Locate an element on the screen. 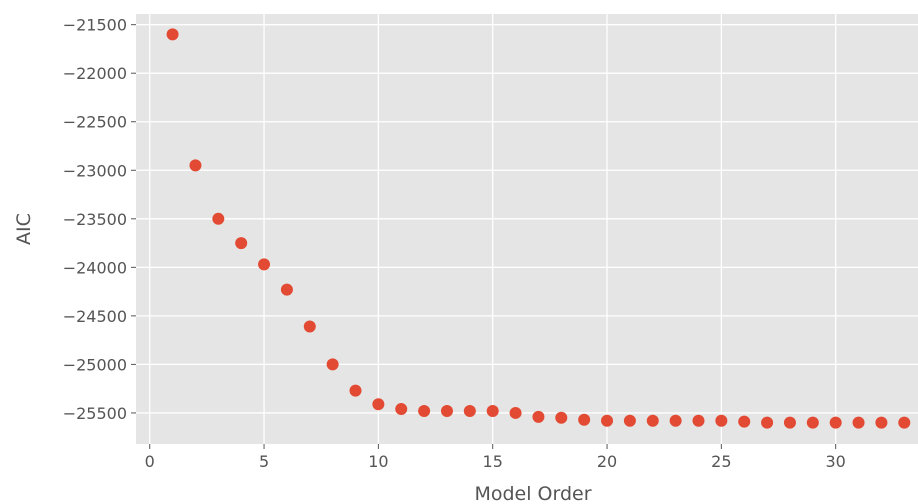 The image size is (918, 504). y-tick-label: −25000 is located at coordinates (95, 364).